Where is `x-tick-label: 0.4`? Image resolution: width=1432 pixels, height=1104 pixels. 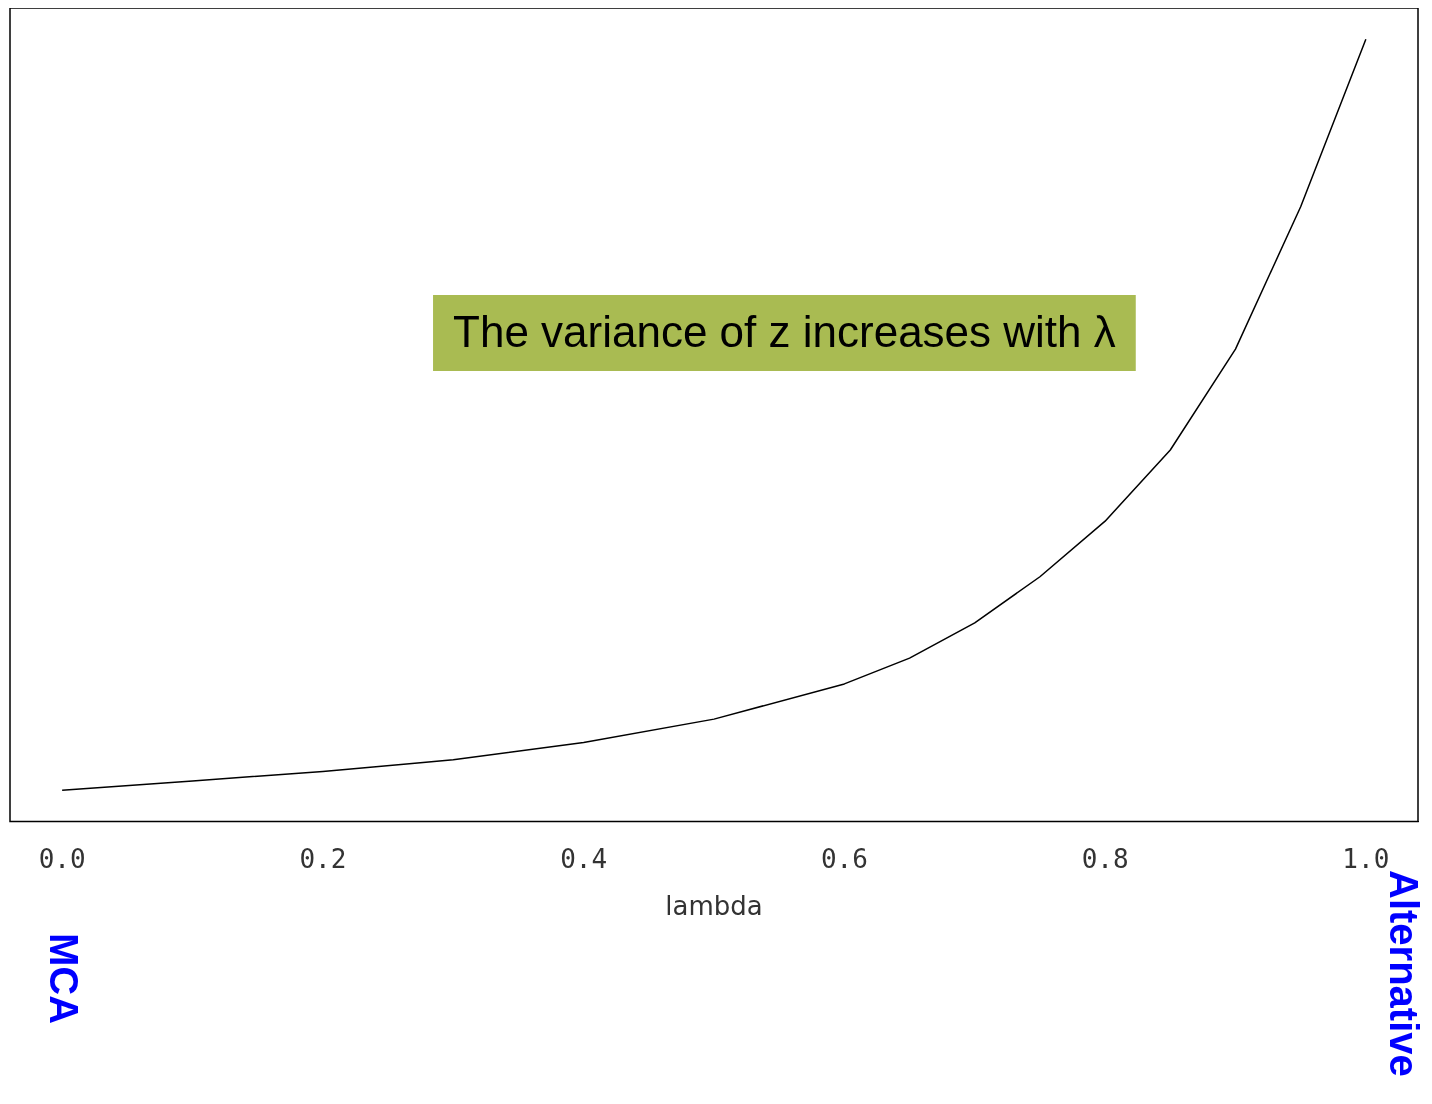 x-tick-label: 0.4 is located at coordinates (584, 858).